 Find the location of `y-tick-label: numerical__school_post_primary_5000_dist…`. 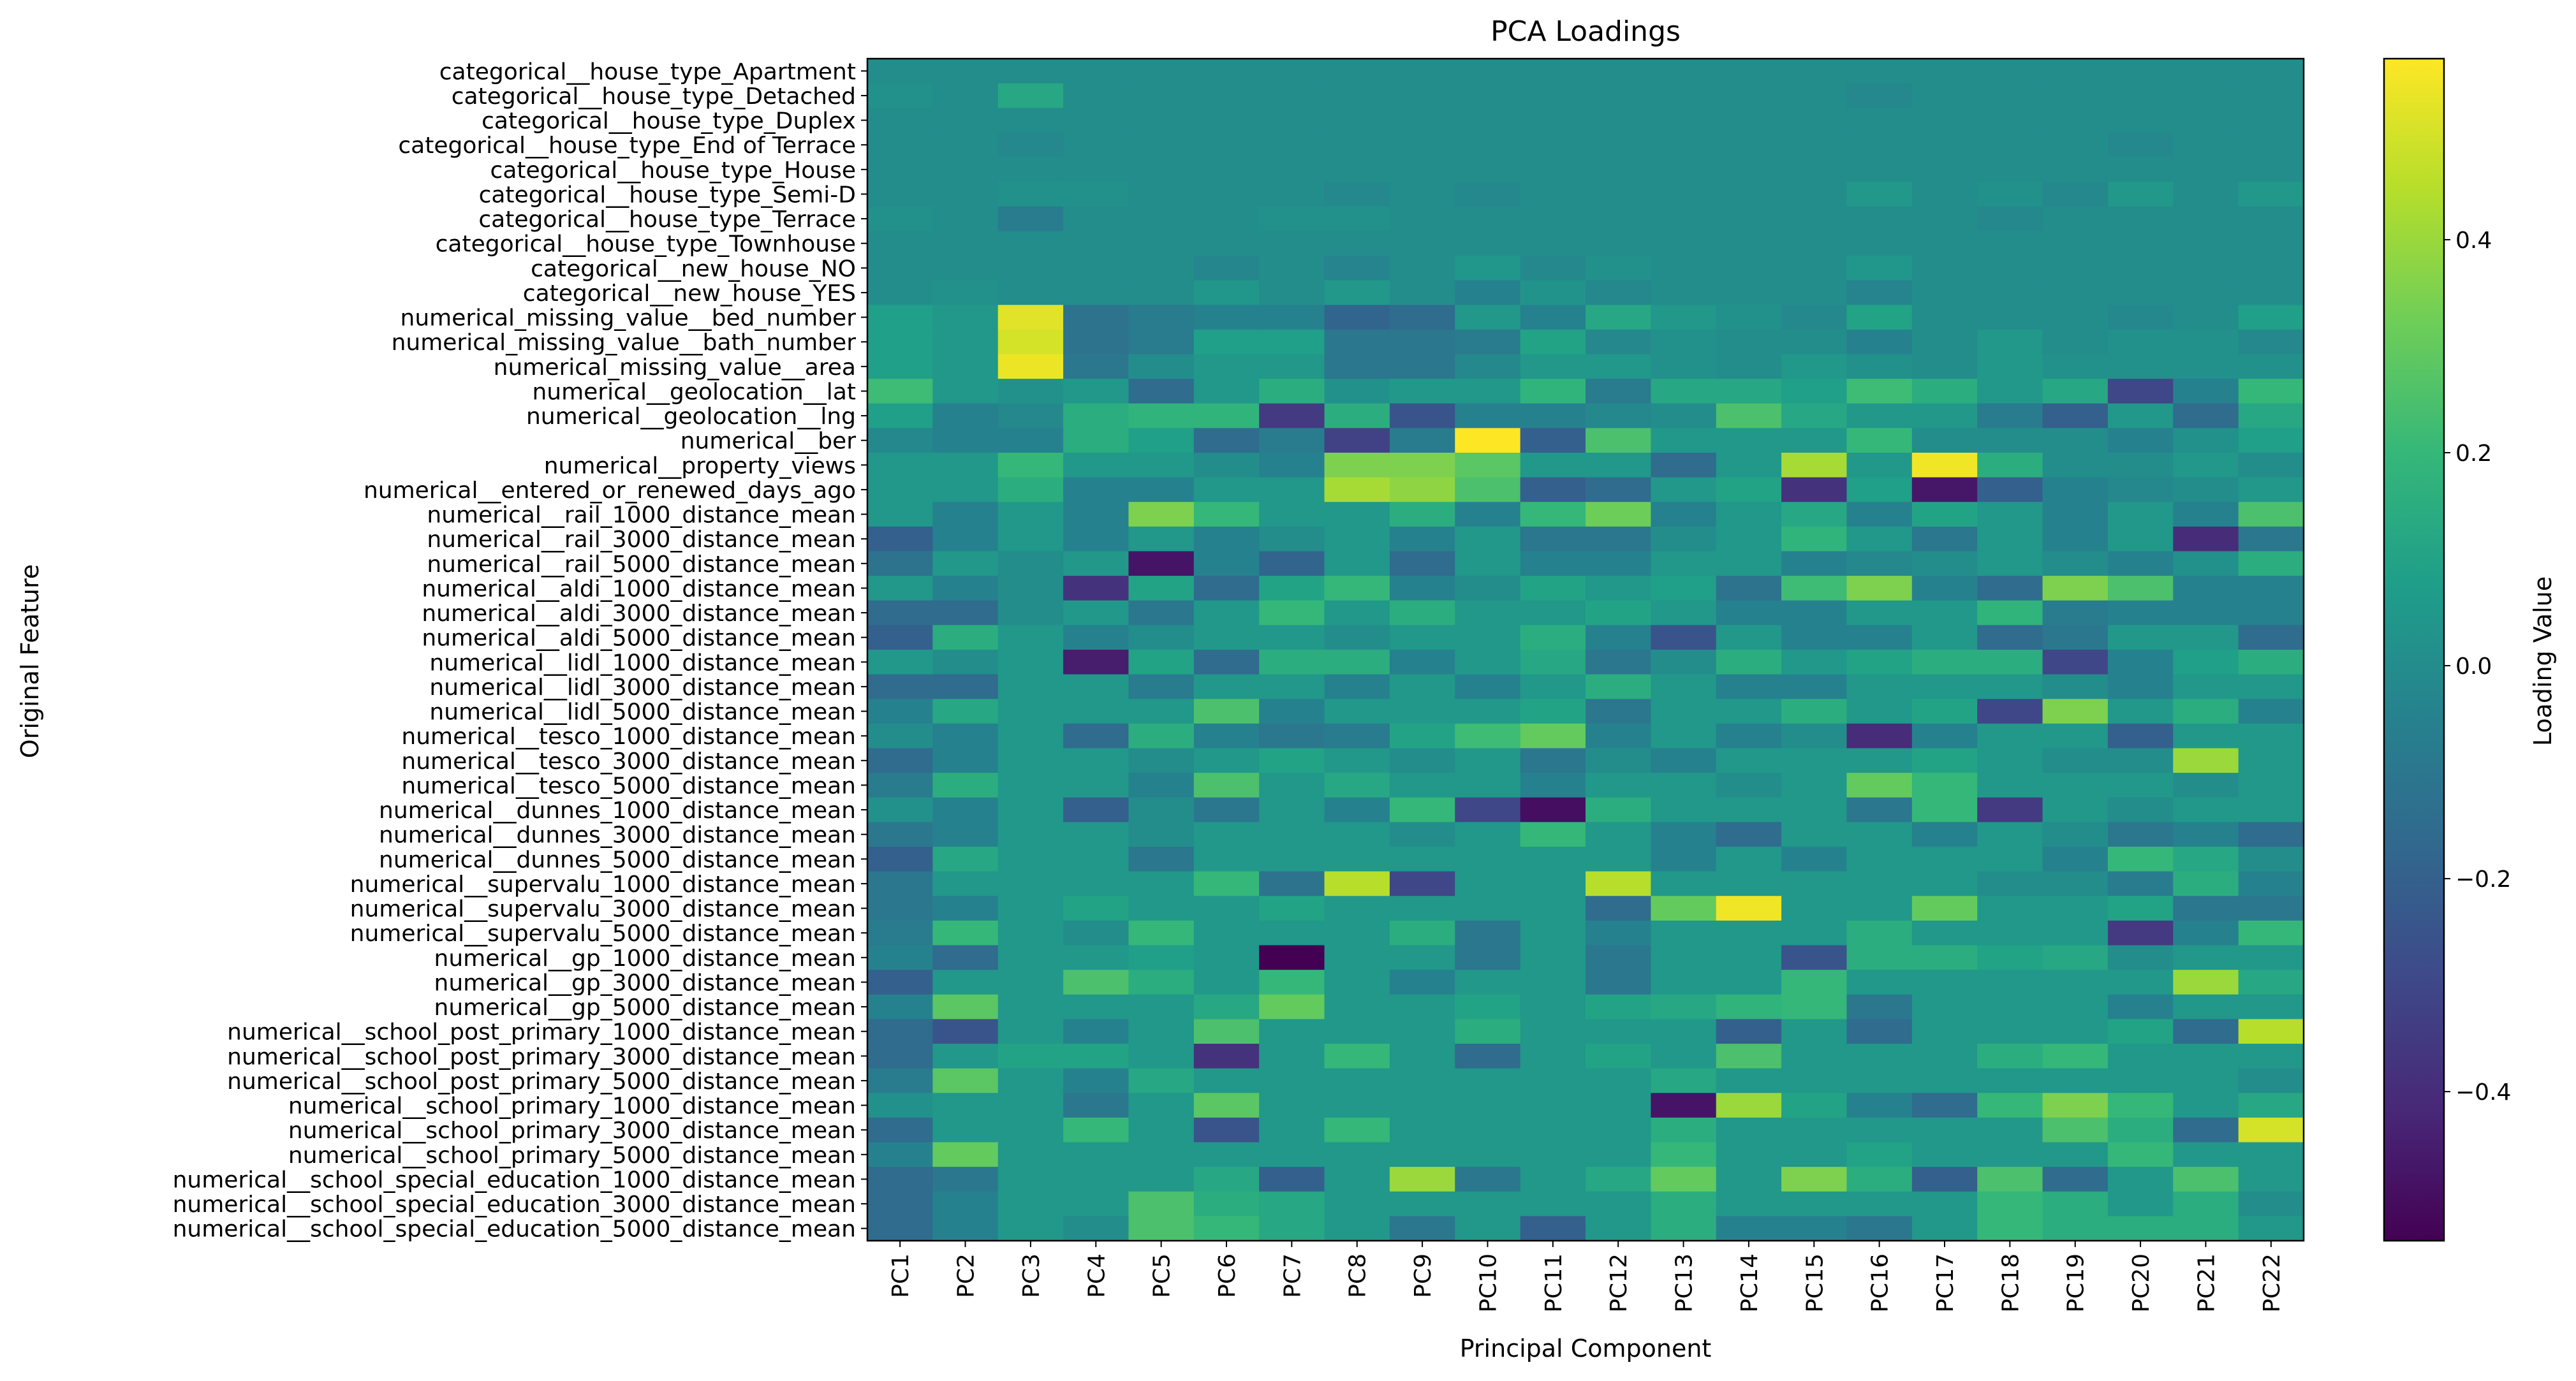

y-tick-label: numerical__school_post_primary_5000_dist… is located at coordinates (541, 1082).